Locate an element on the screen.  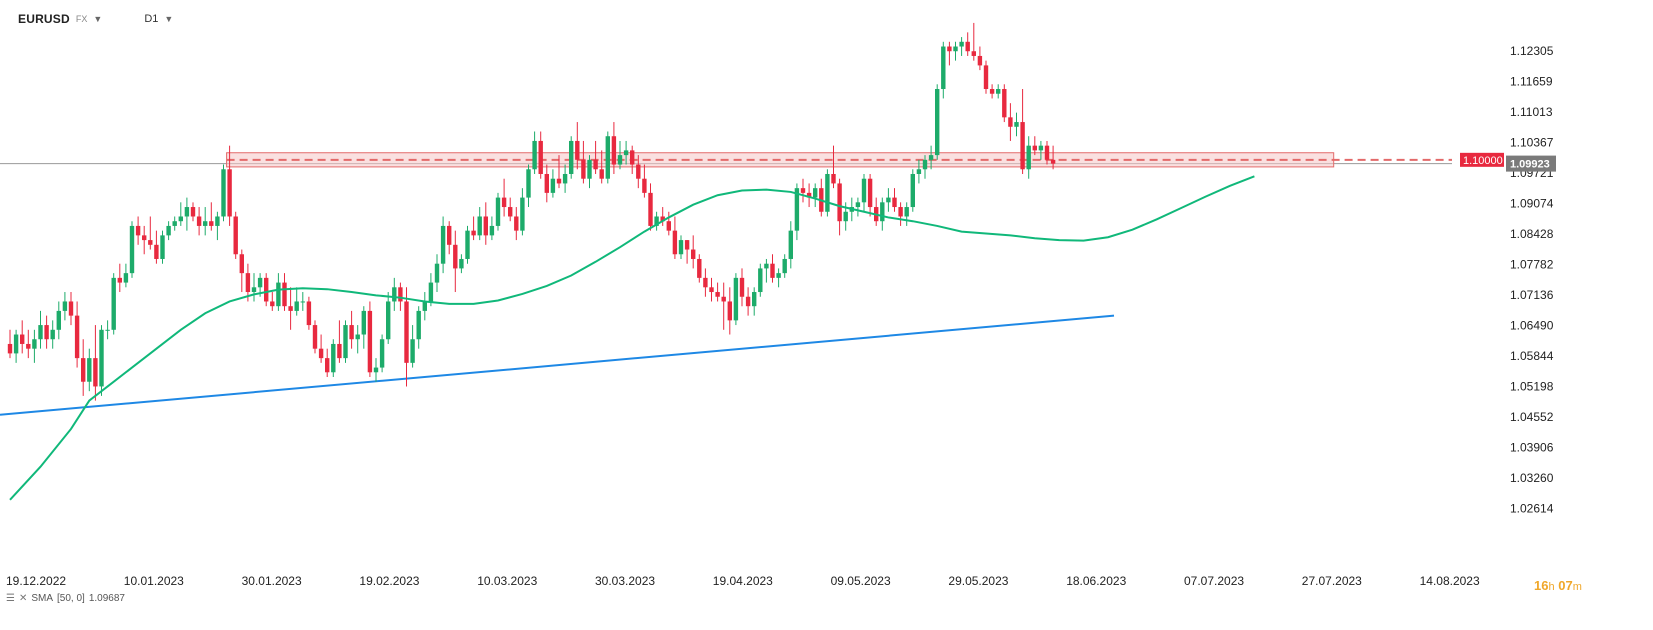
close-icon: ✕ is located at coordinates (23, 598).